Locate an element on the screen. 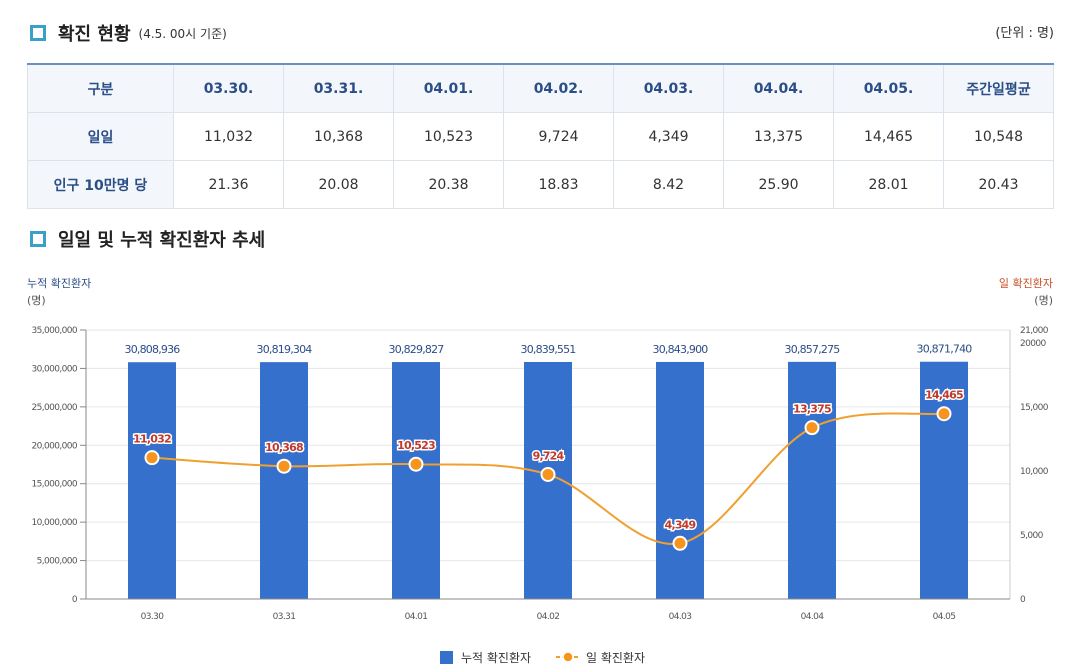 The height and width of the screenshot is (672, 1080). bar-value-label: 30,829,827 is located at coordinates (417, 349).